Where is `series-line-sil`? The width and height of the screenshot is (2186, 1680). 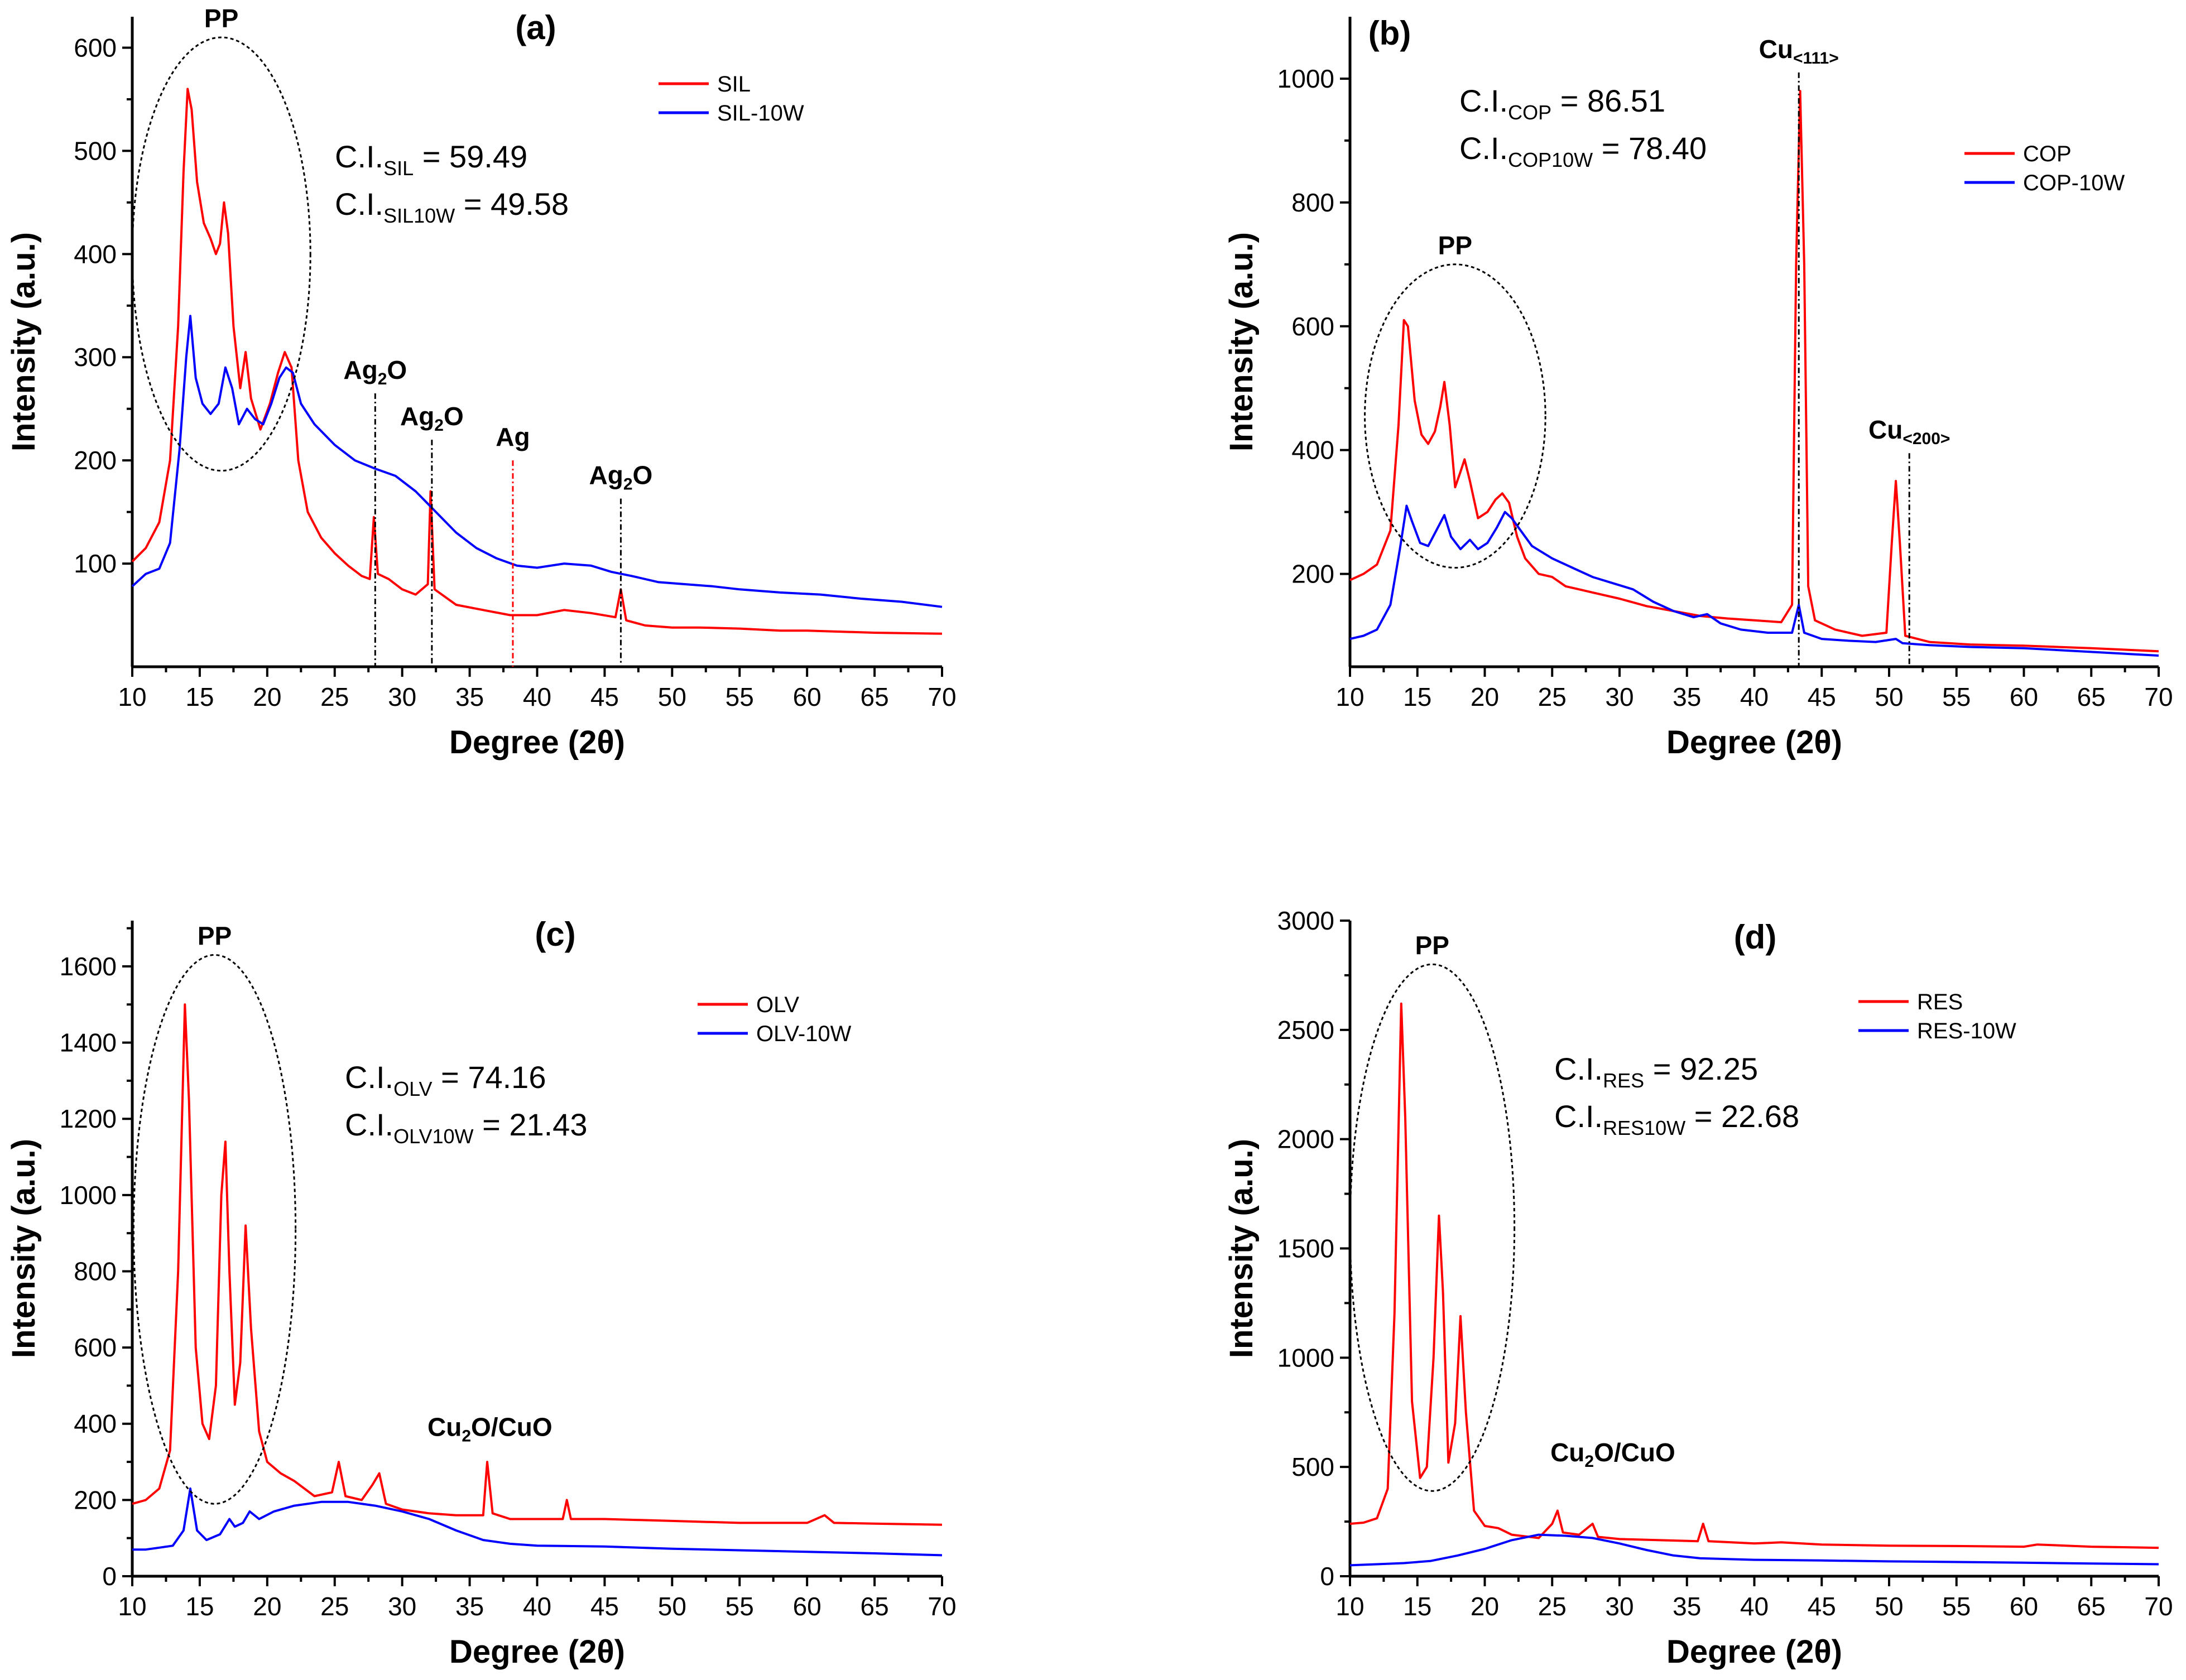
series-line-sil is located at coordinates (537, 362).